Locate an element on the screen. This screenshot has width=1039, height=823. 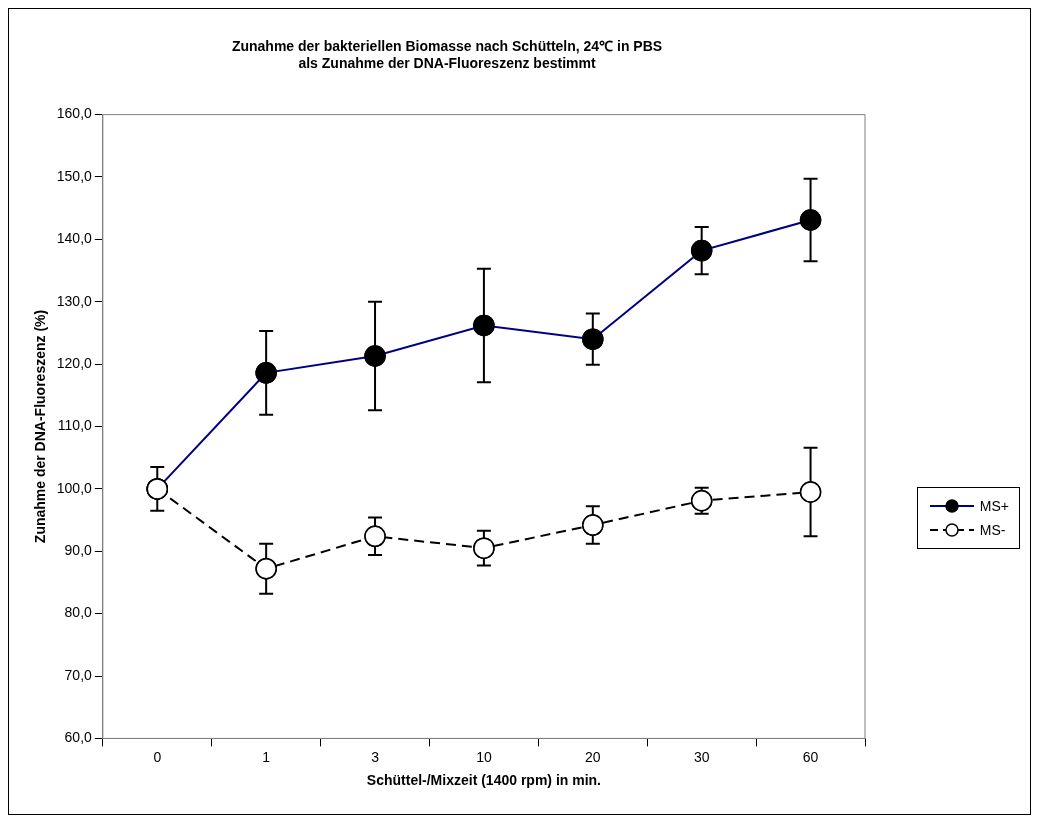
chart-title: Zunahme der bakteriellen Biomasse nach Schütteln, 24℃ in PBS als Zunahme der DNA-Fluoreszenz bestimmt is located at coordinates (447, 55).